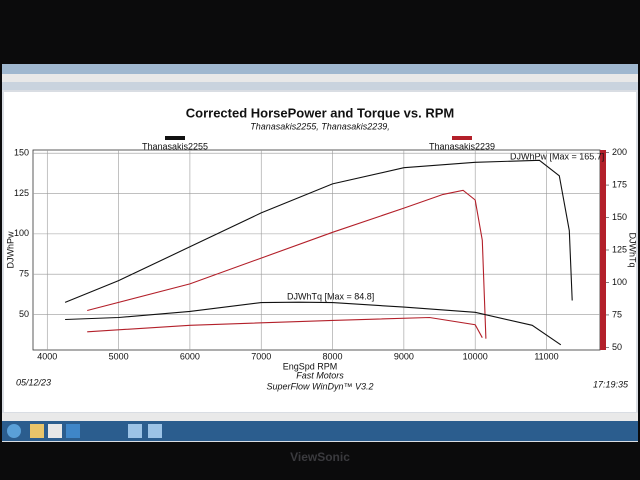 This screenshot has width=640, height=480. What do you see at coordinates (619, 217) in the screenshot?
I see `y2-tick-label: 150` at bounding box center [619, 217].